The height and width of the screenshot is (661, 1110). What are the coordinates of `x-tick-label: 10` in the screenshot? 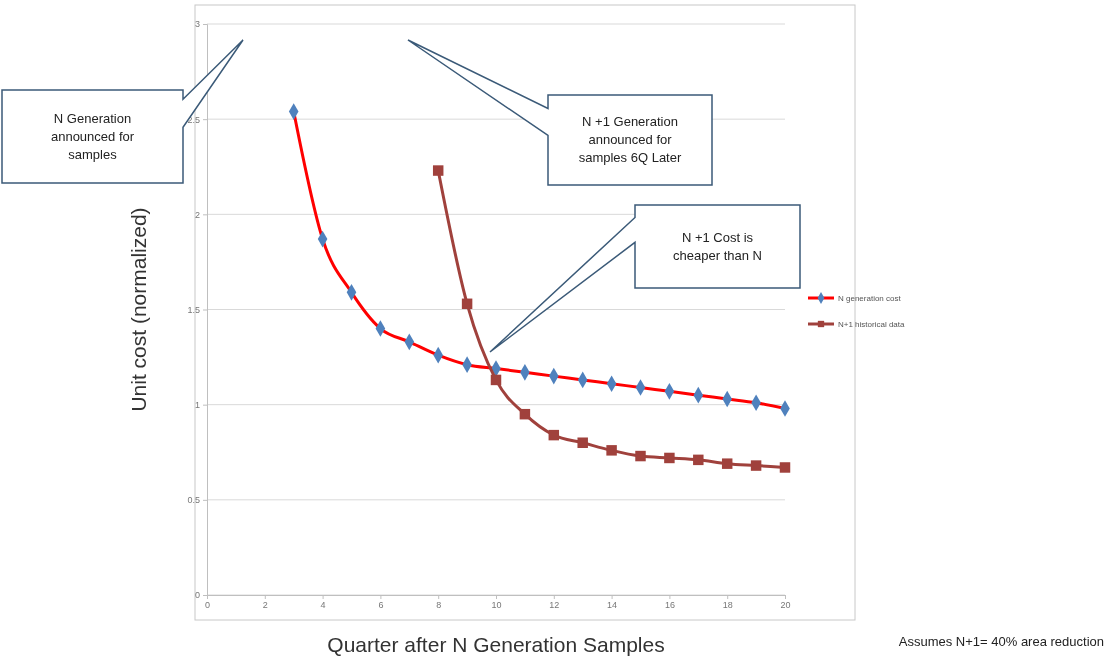 It's located at (496, 605).